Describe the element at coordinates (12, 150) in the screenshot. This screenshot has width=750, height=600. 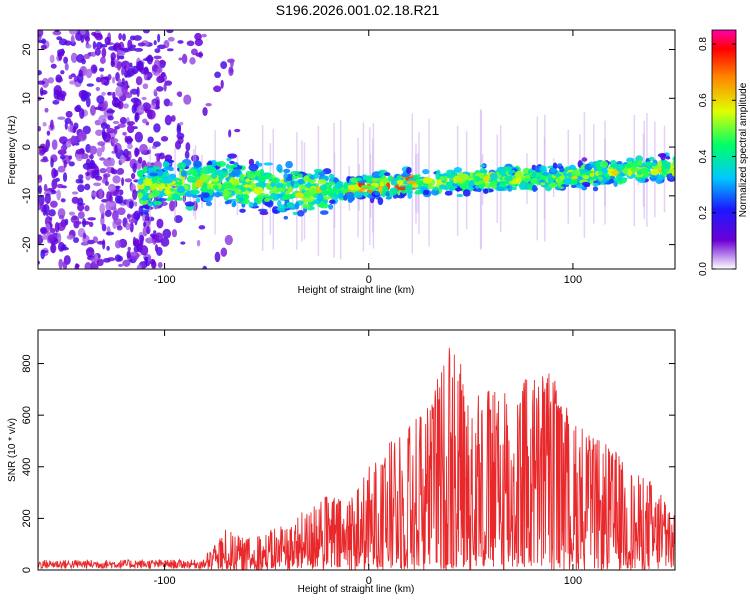
I see `spectrogram-ylabel: Frequency (Hz)` at that location.